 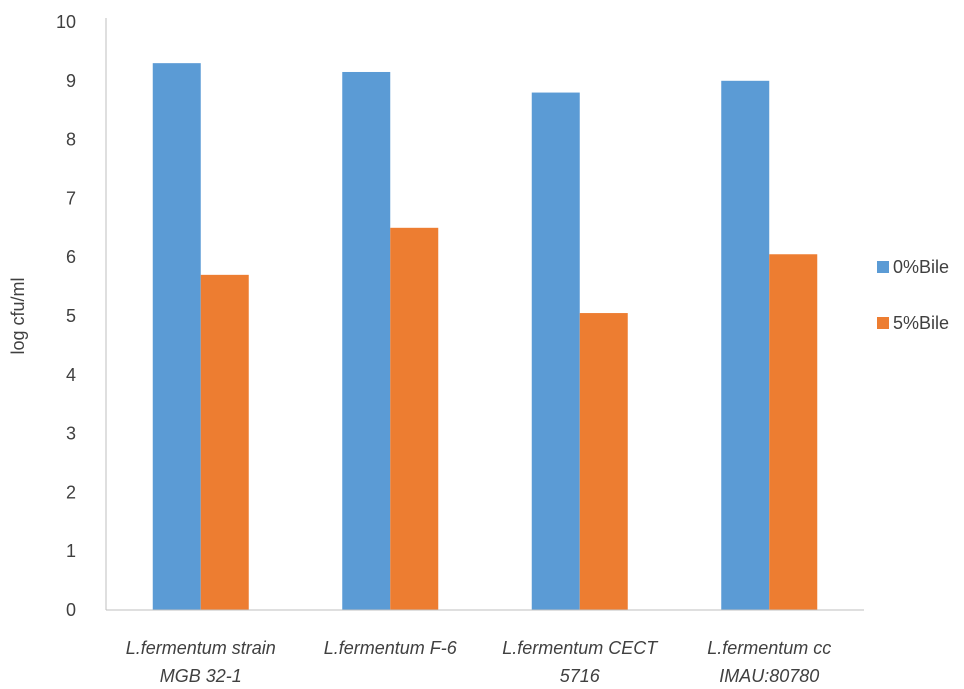 What do you see at coordinates (71, 551) in the screenshot?
I see `y-tick-label: 1` at bounding box center [71, 551].